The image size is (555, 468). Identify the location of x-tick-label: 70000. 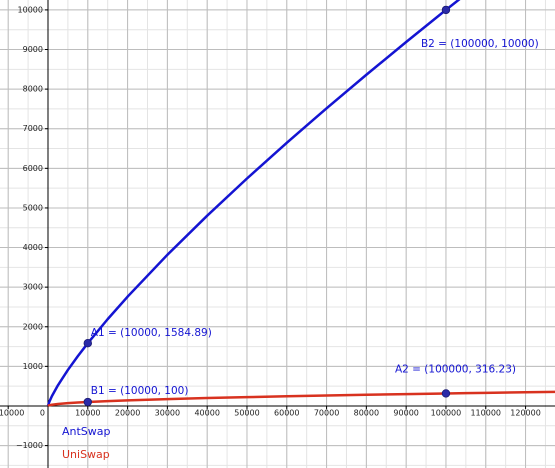
(326, 412).